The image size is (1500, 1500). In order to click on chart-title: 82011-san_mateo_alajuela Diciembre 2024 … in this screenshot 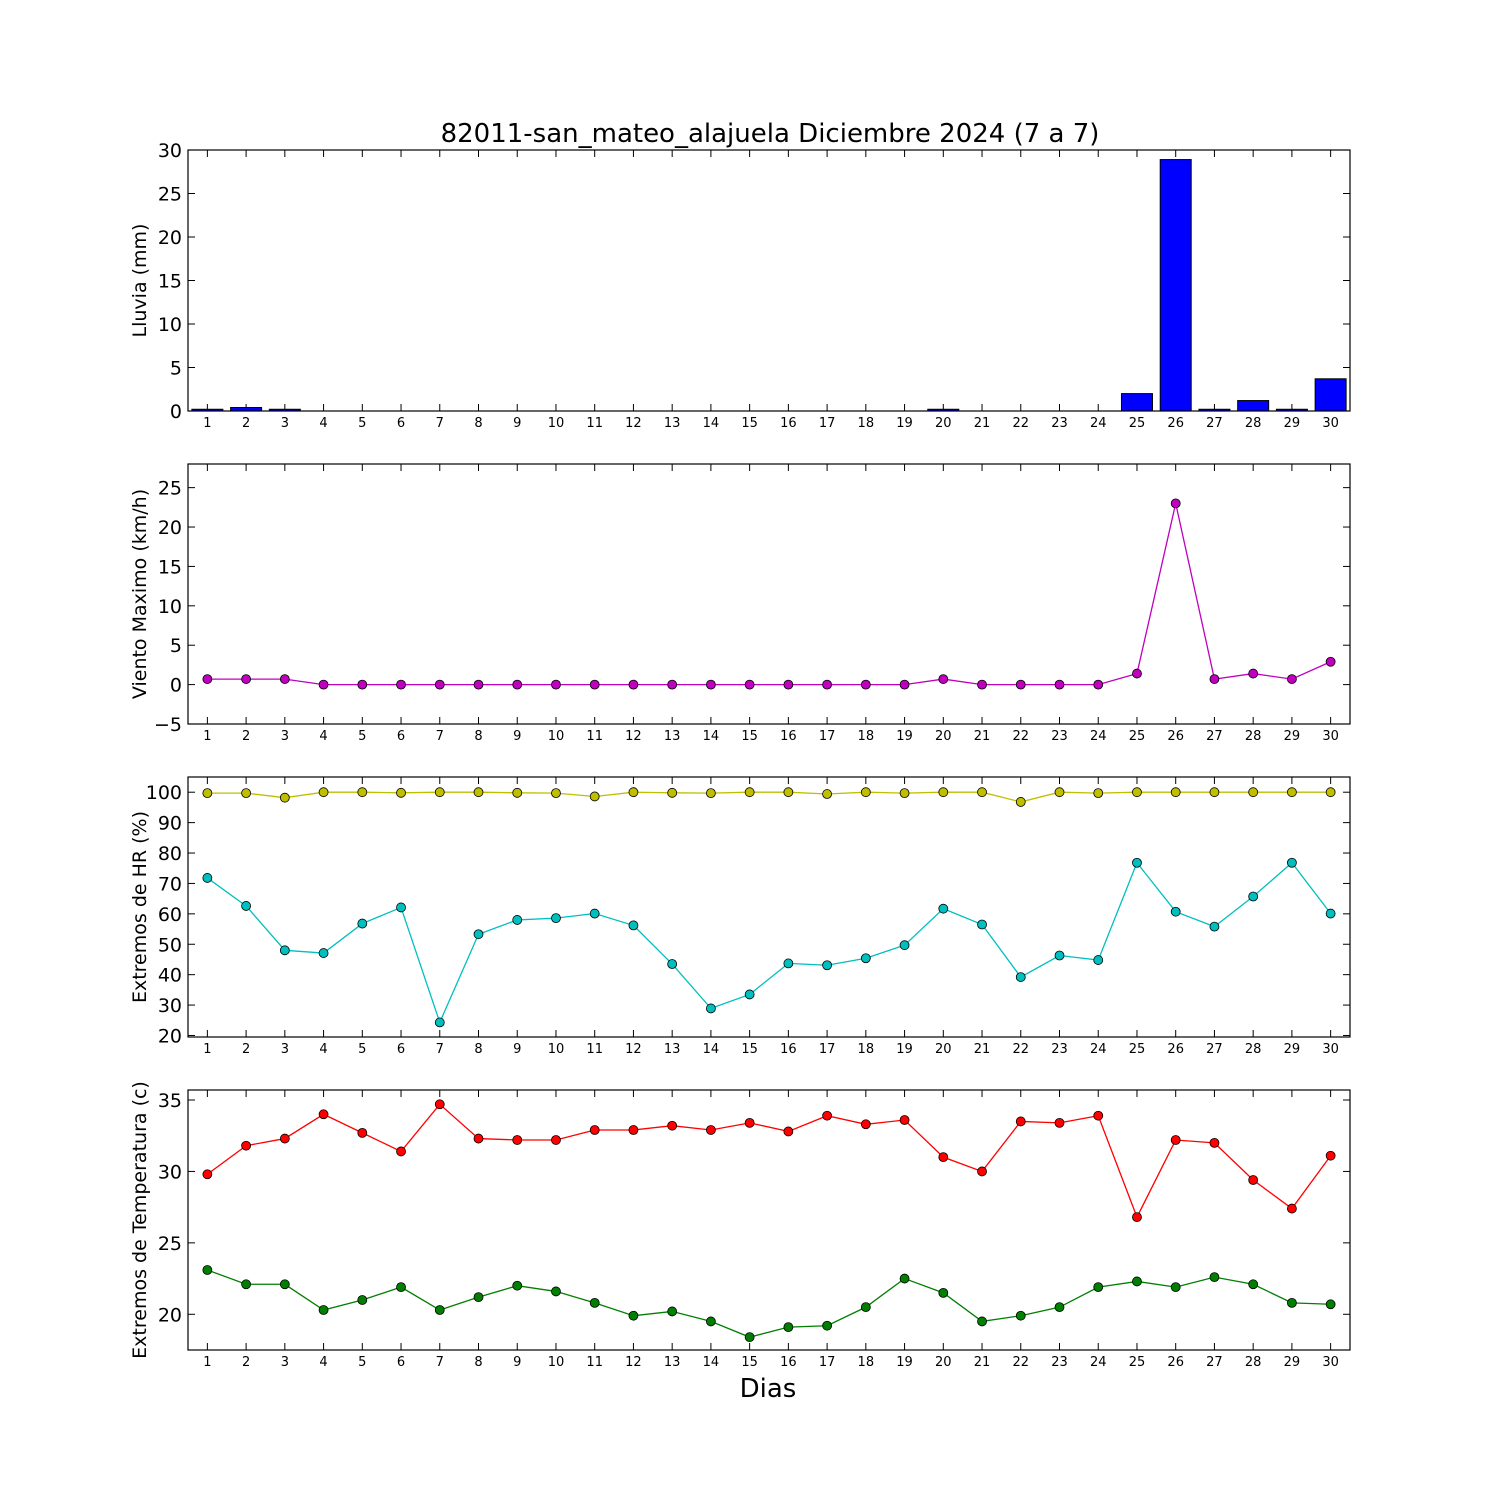, I will do `click(770, 134)`.